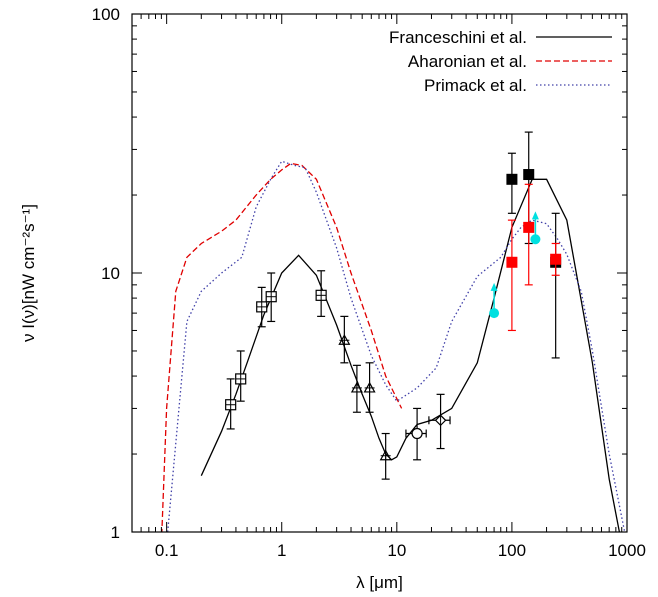 The image size is (658, 597). I want to click on x-tick-label: 1, so click(281, 550).